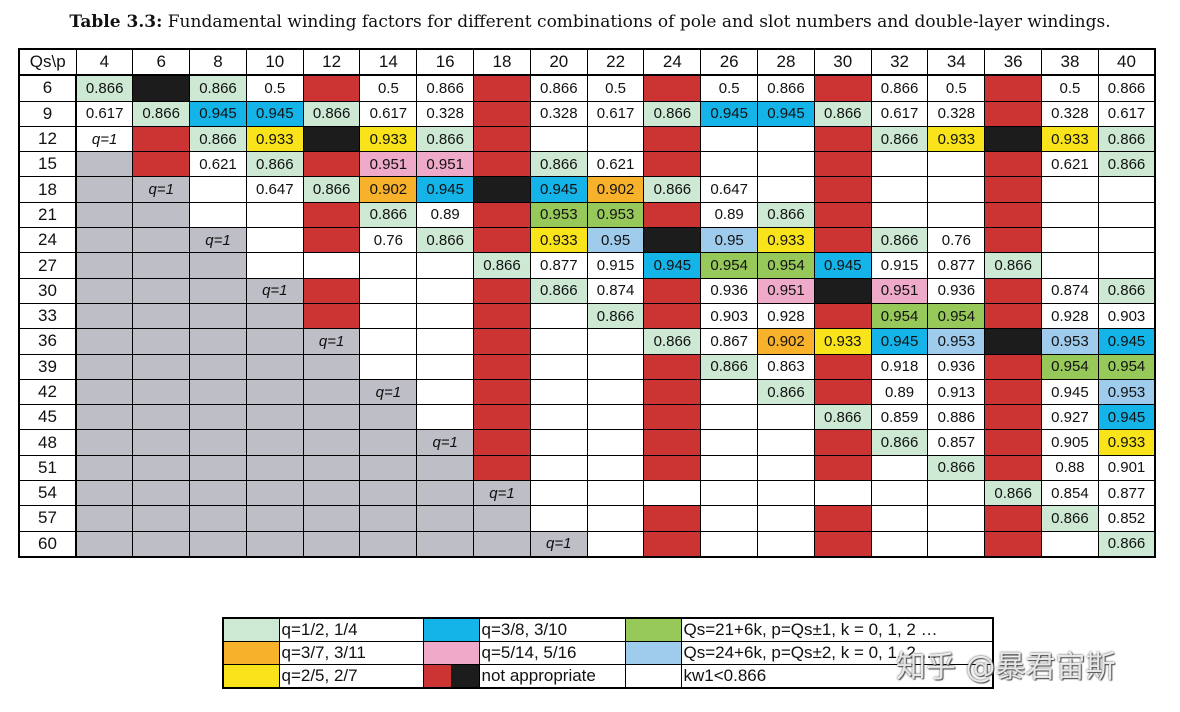  I want to click on table-cell: 0.913, so click(956, 392).